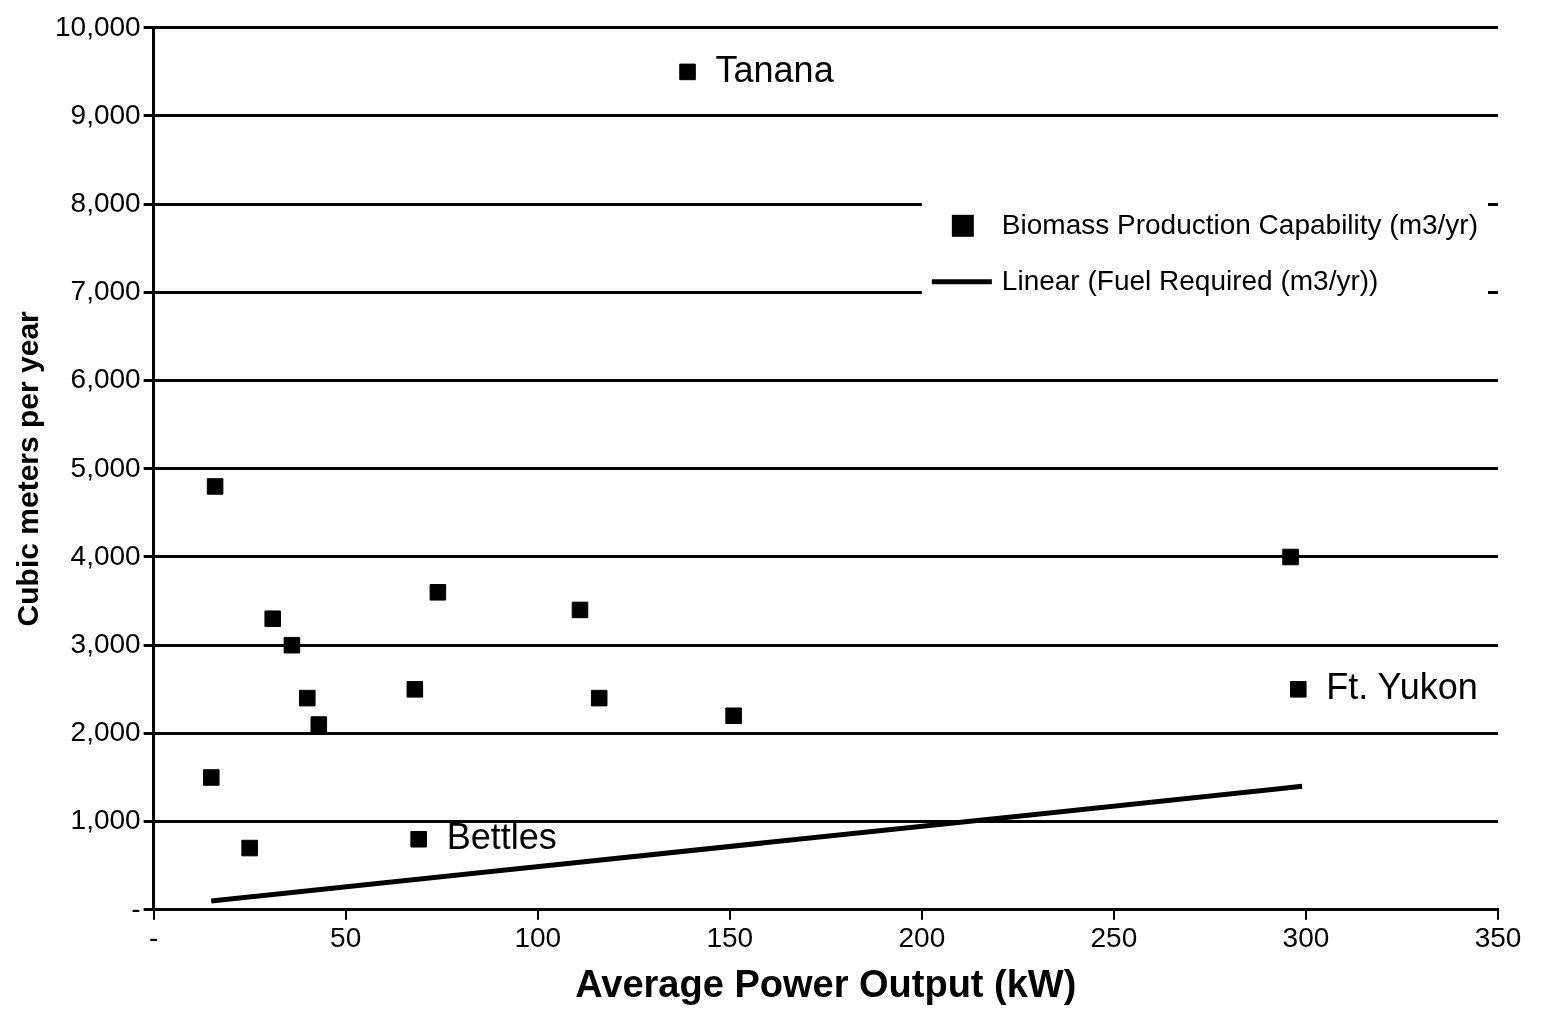  Describe the element at coordinates (105, 379) in the screenshot. I see `y-tick-label: 6,000` at that location.